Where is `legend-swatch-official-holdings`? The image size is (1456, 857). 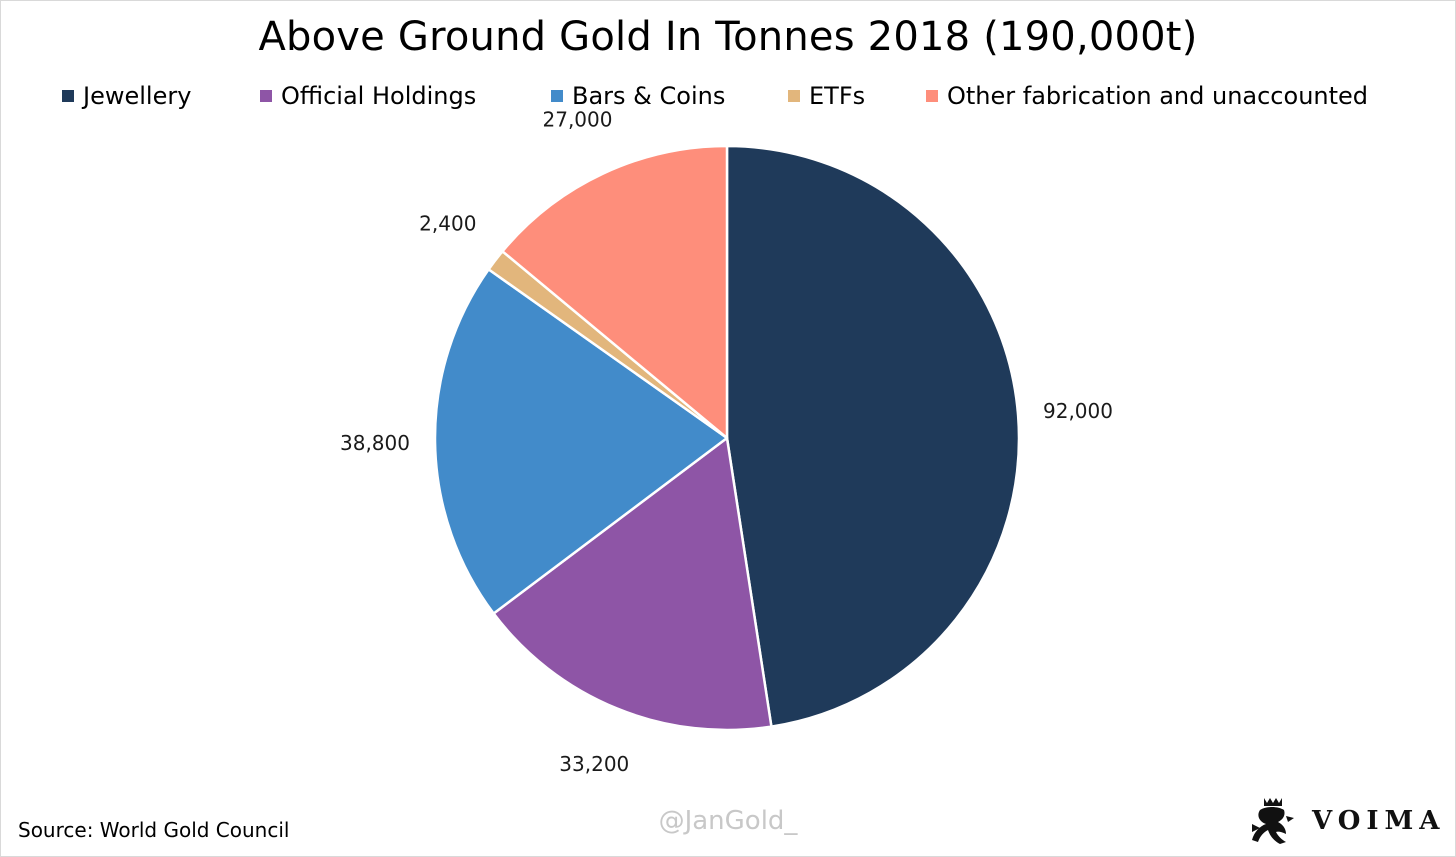 legend-swatch-official-holdings is located at coordinates (266, 96).